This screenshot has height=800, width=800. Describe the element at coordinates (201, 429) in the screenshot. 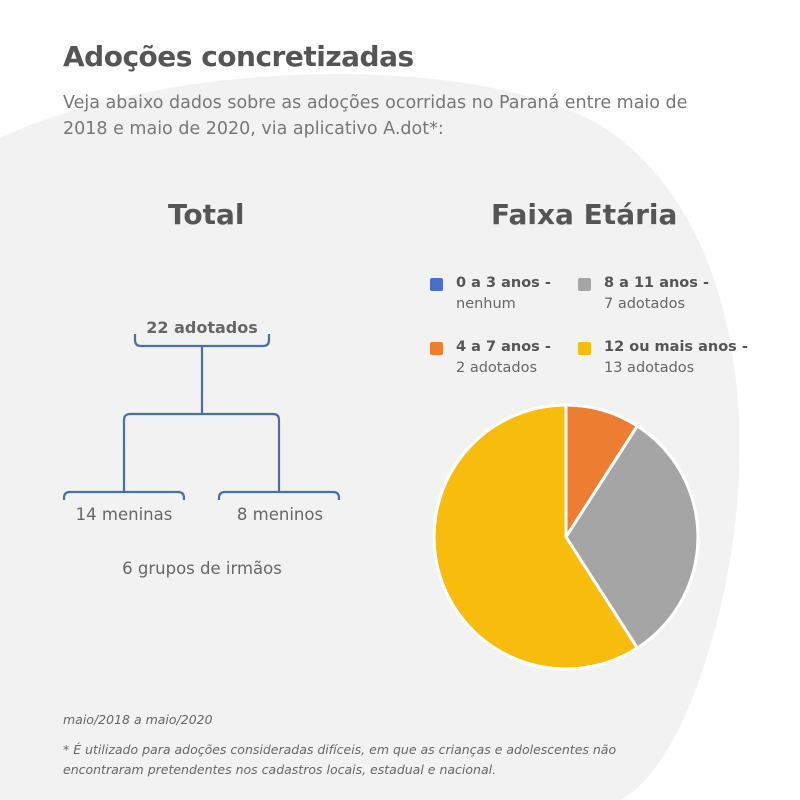

I see `branch-connector` at that location.